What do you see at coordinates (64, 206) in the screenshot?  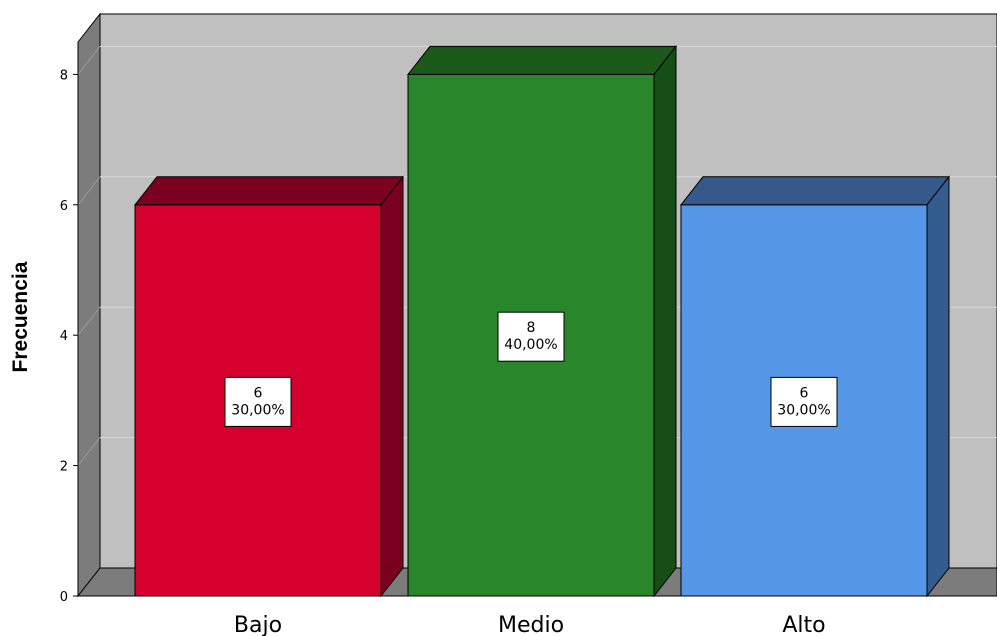 I see `y-tick-label: 6` at bounding box center [64, 206].